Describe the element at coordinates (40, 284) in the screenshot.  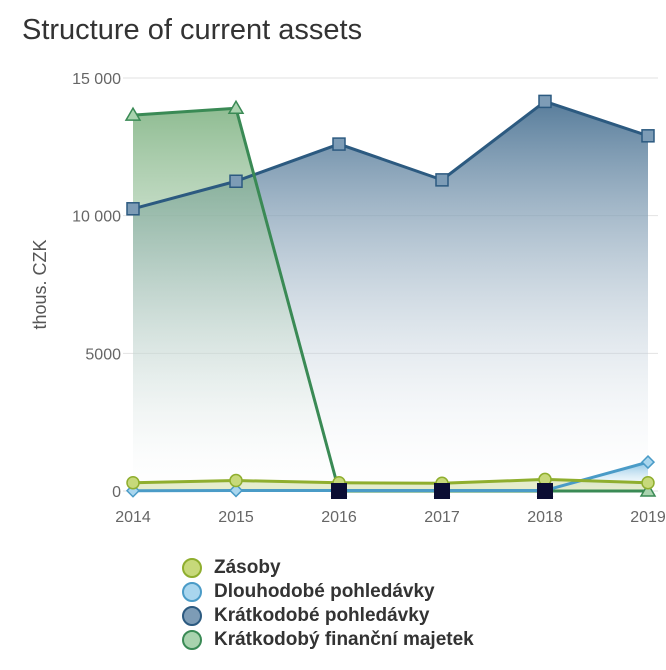
I see `y-axis-title: thous. CZK` at that location.